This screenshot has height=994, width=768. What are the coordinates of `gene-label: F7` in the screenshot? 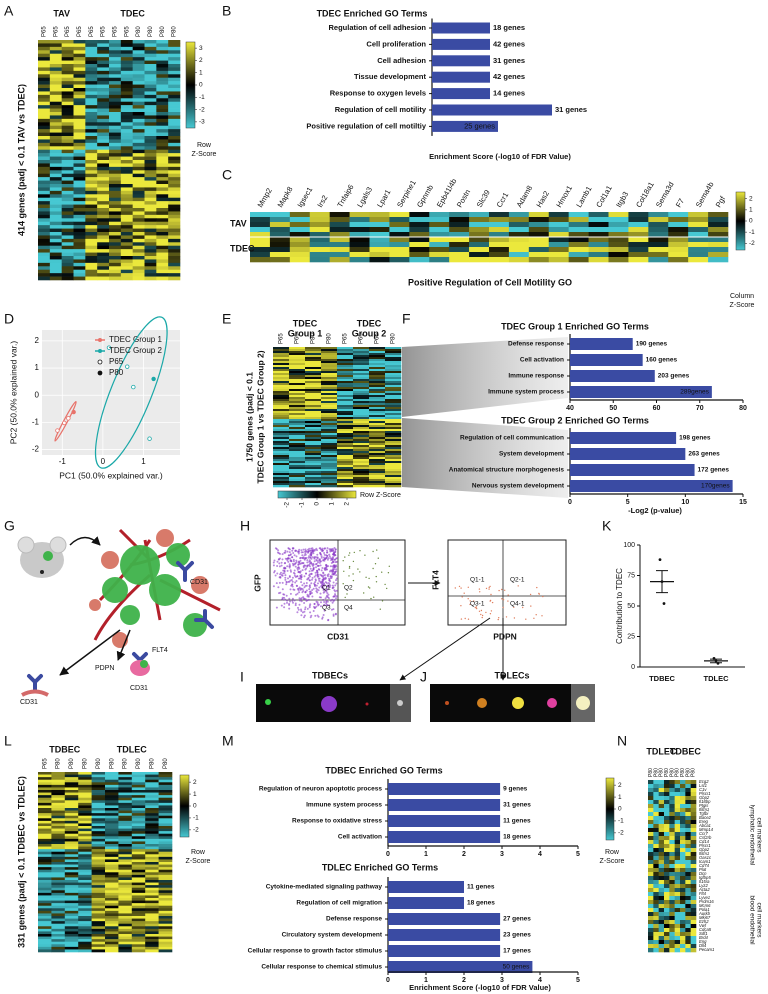 It's located at (680, 203).